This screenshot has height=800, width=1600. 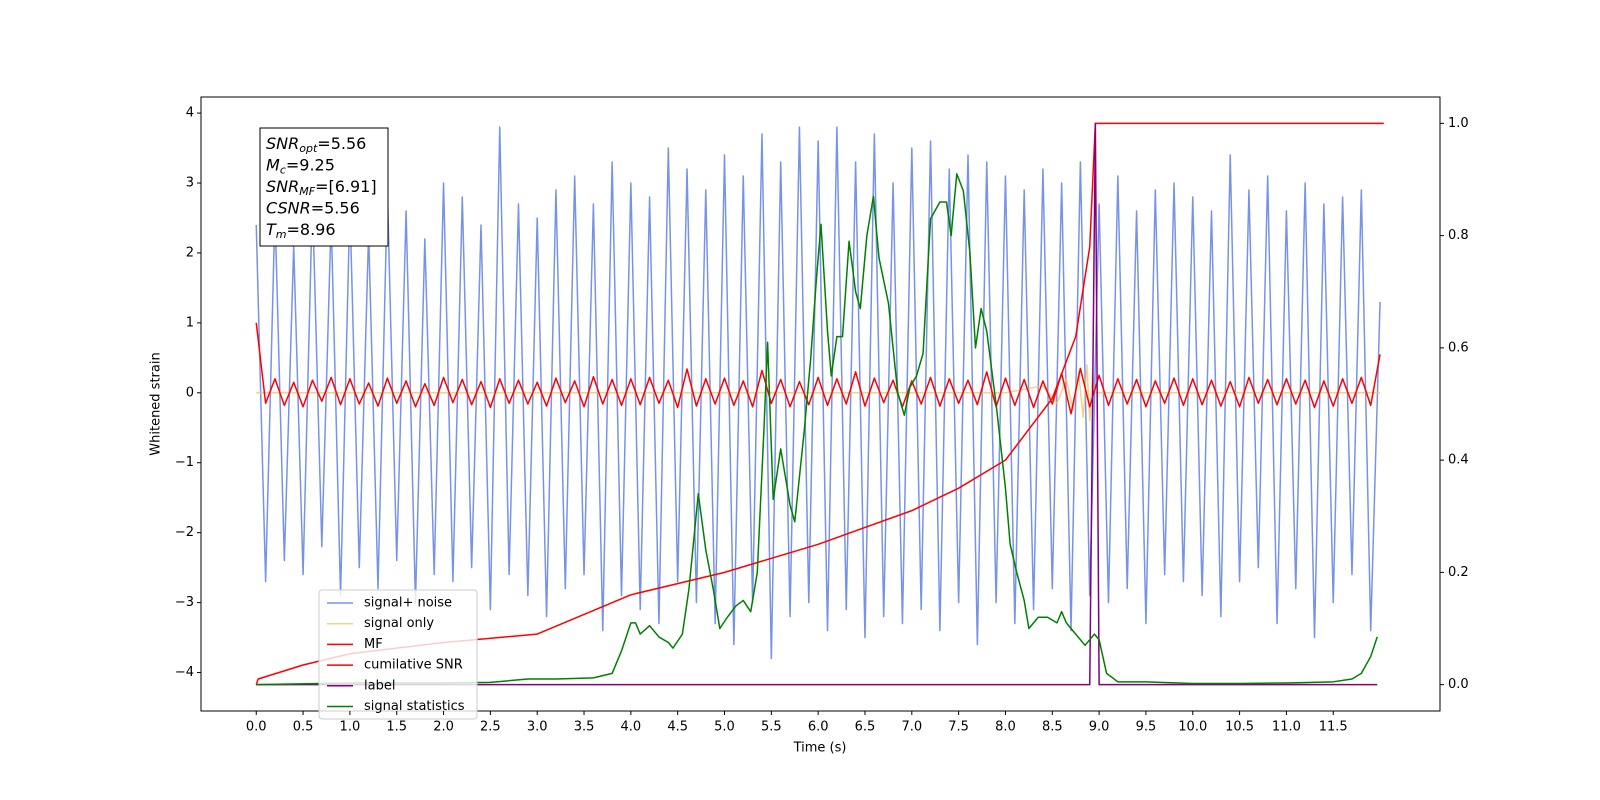 What do you see at coordinates (911, 727) in the screenshot?
I see `x-tick-label: 7.0` at bounding box center [911, 727].